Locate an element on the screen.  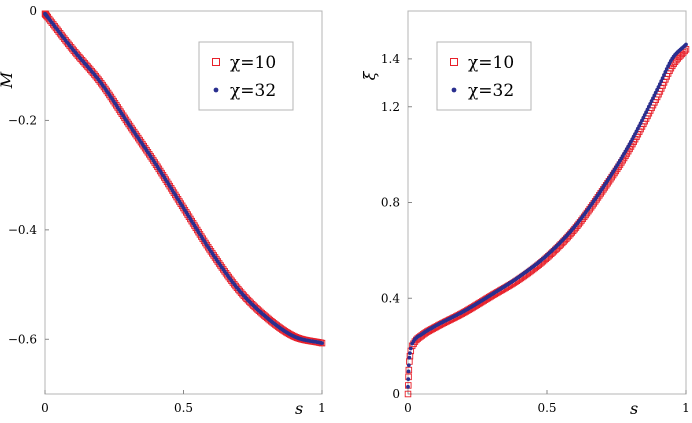
y-tick-label: −0.6 is located at coordinates (22, 339).